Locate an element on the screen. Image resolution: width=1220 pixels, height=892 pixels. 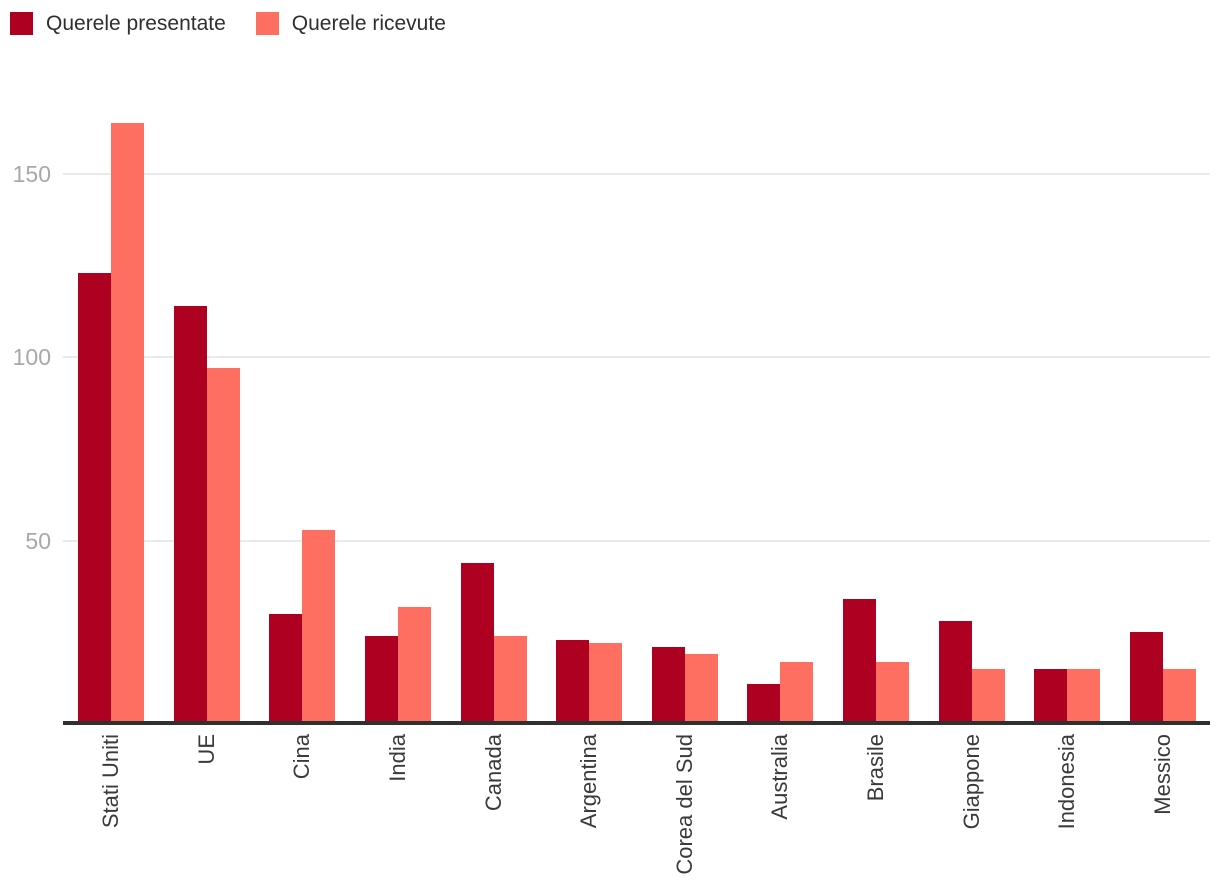
legend: Querele presentate Querele ricevute is located at coordinates (228, 23).